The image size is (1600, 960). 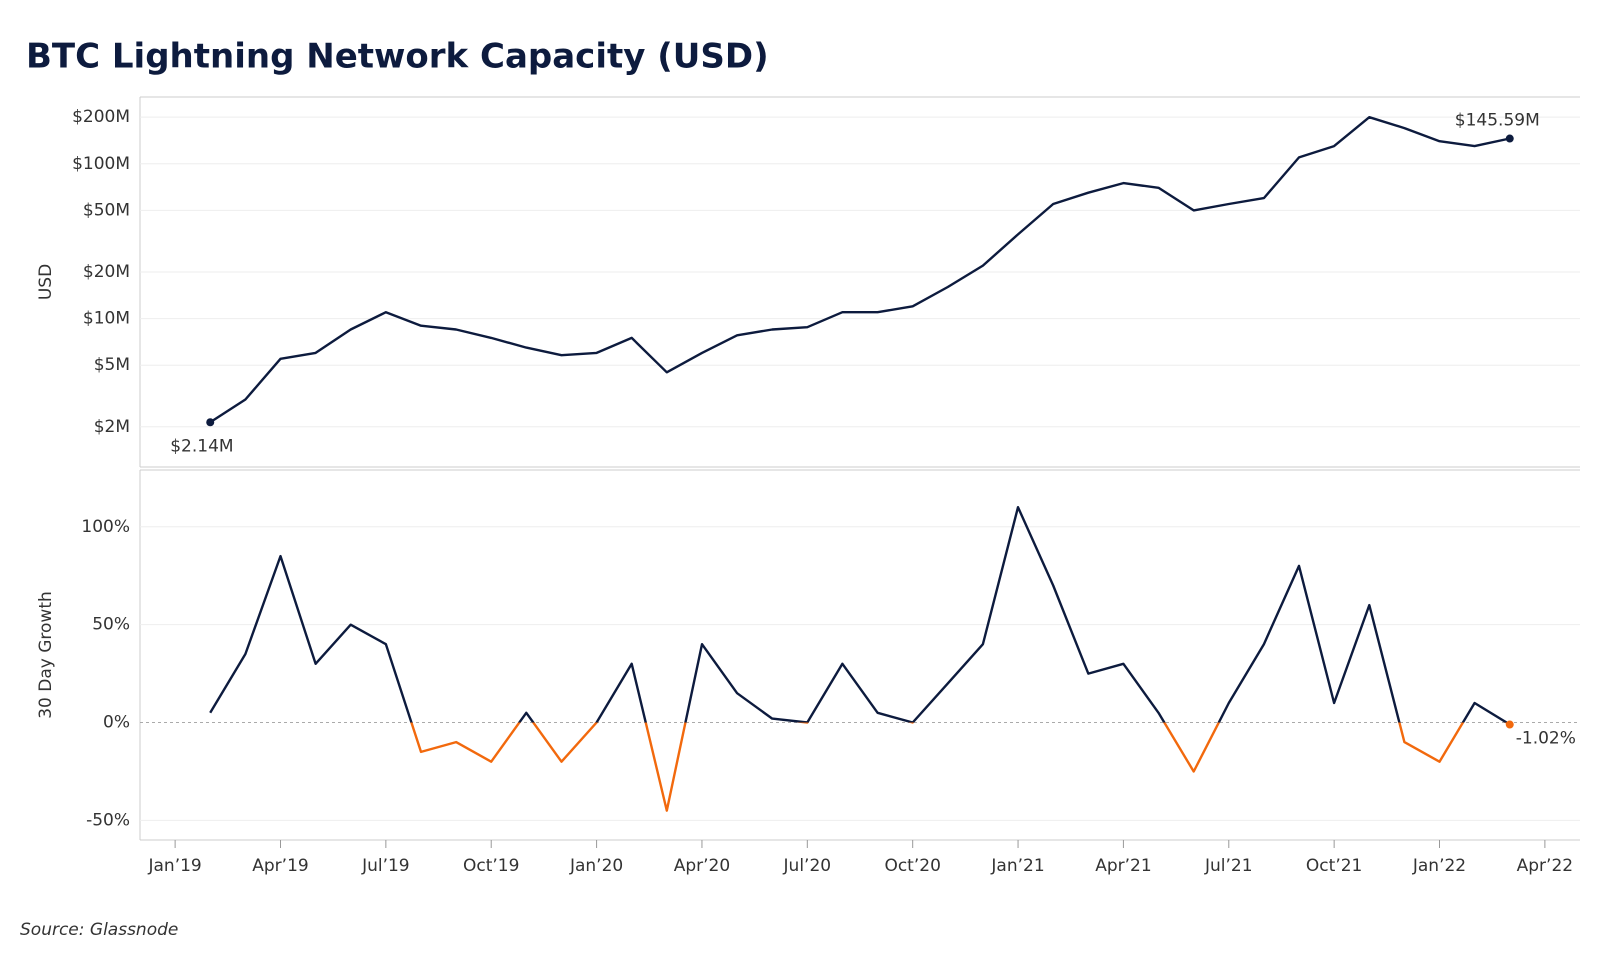 I want to click on y-tick-label: $10M, so click(x=106, y=319).